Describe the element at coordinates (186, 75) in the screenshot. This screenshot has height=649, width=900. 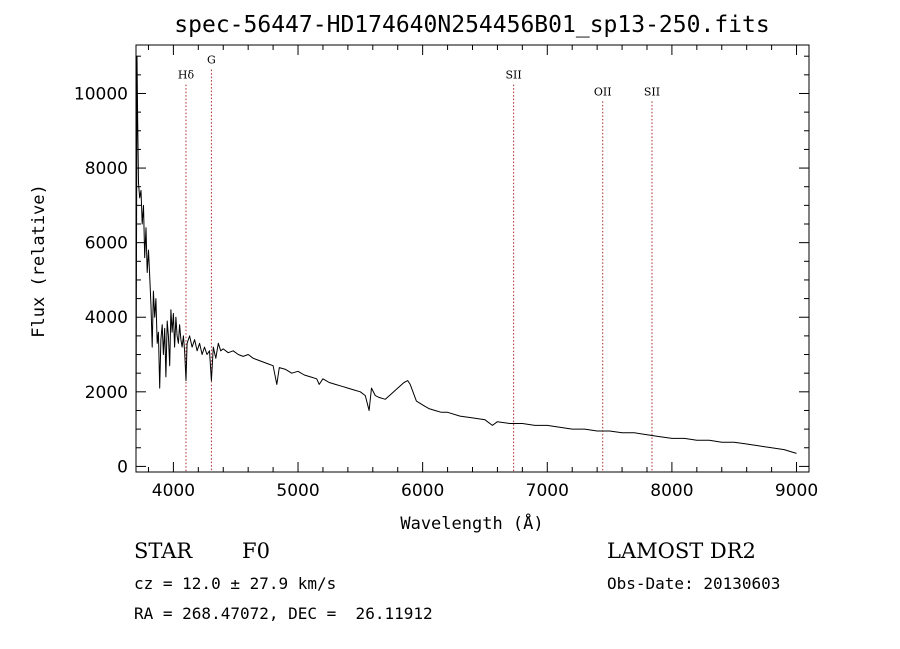
I see `line-label-0: Hδ` at that location.